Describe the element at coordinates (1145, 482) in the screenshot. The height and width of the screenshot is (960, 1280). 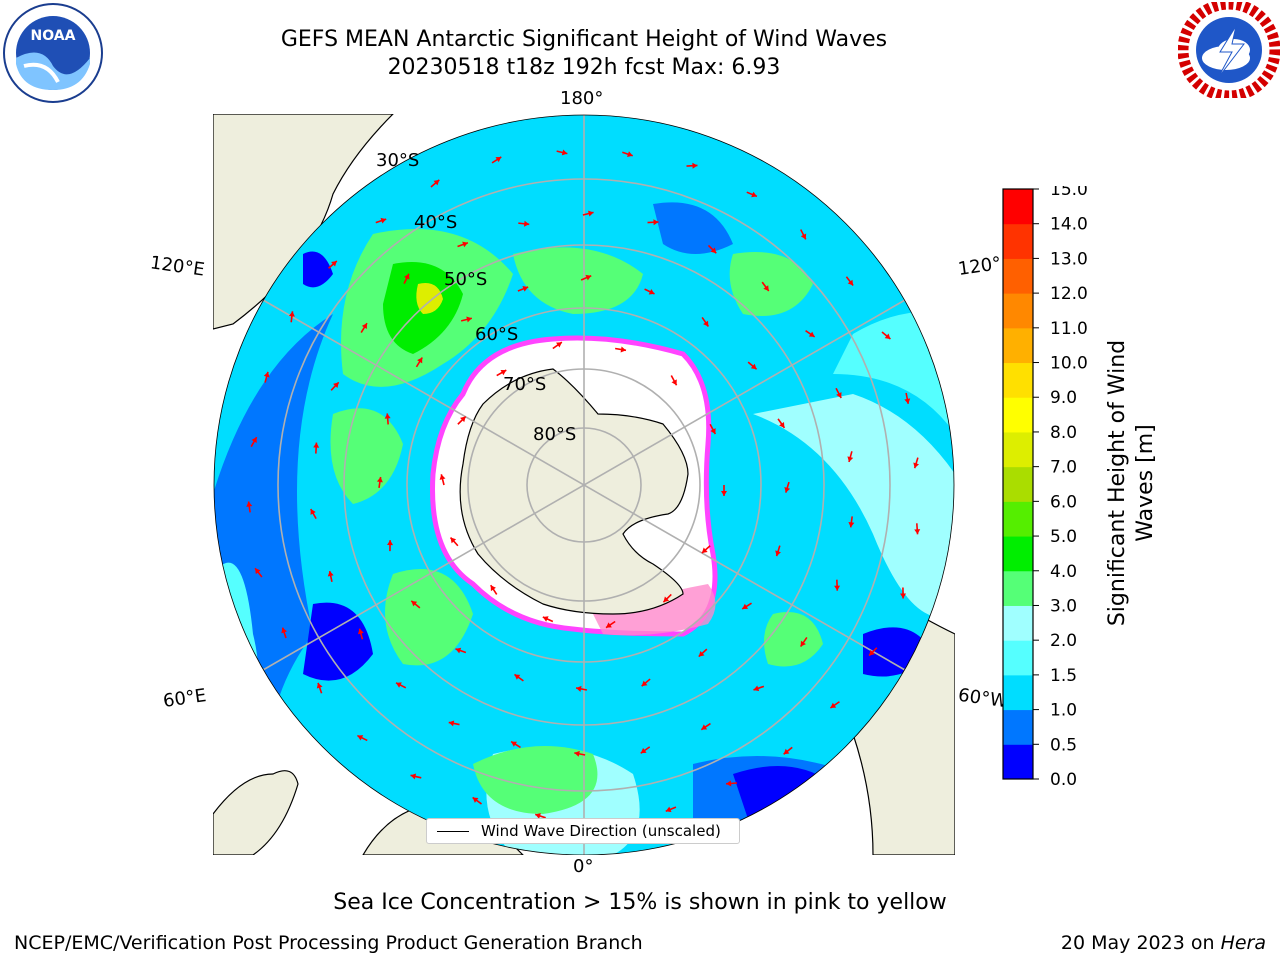
I see `colorbar-label-line2: Waves [m]` at that location.